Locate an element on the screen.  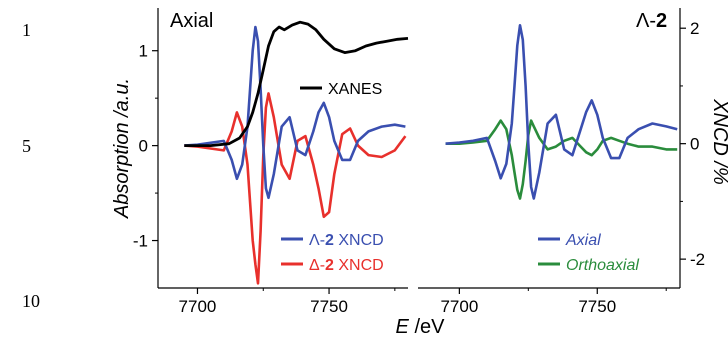
left-panel-label: Axial is located at coordinates (191, 21).